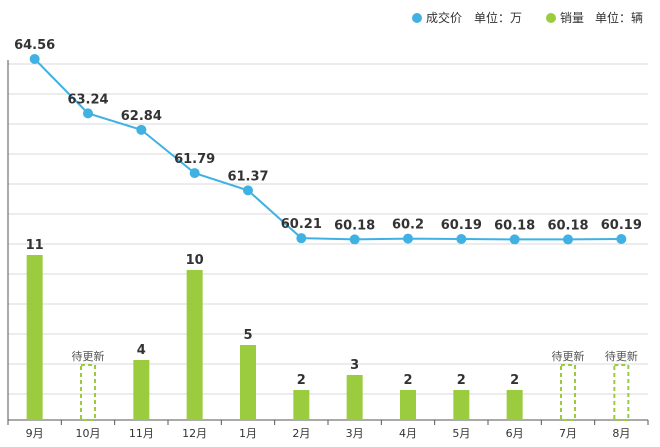  Describe the element at coordinates (301, 224) in the screenshot. I see `price-value-label: 60.21` at that location.